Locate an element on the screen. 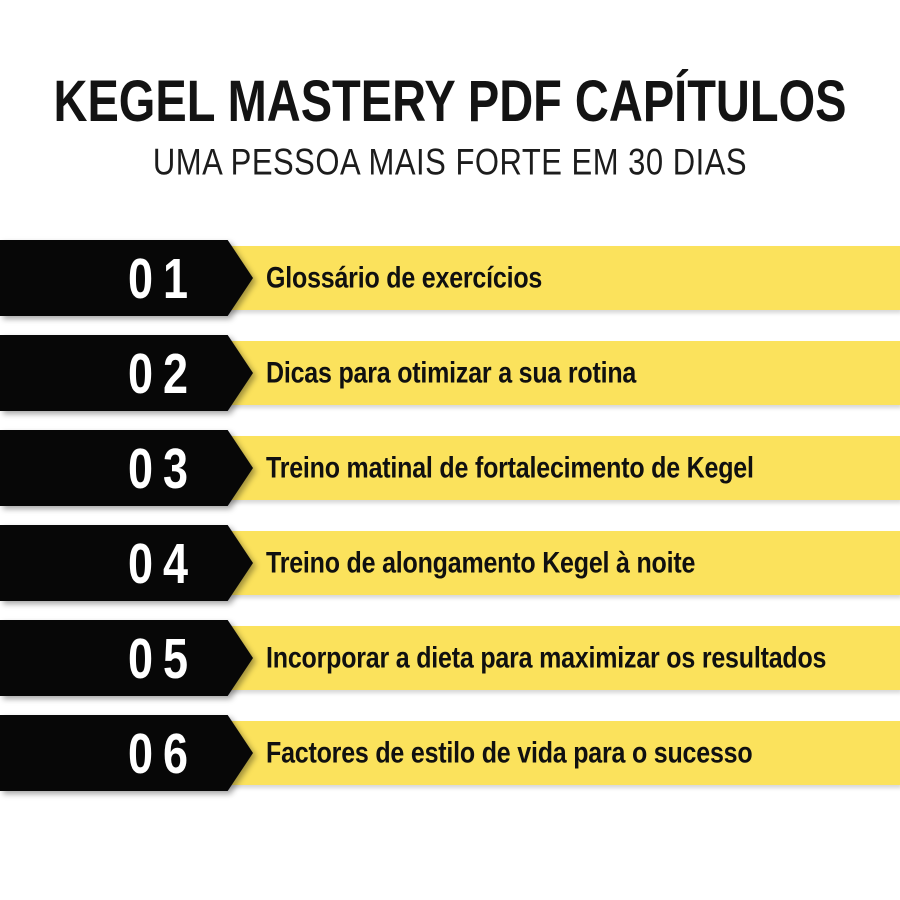 The width and height of the screenshot is (900, 900). arrow-shape: 04 is located at coordinates (126, 563).